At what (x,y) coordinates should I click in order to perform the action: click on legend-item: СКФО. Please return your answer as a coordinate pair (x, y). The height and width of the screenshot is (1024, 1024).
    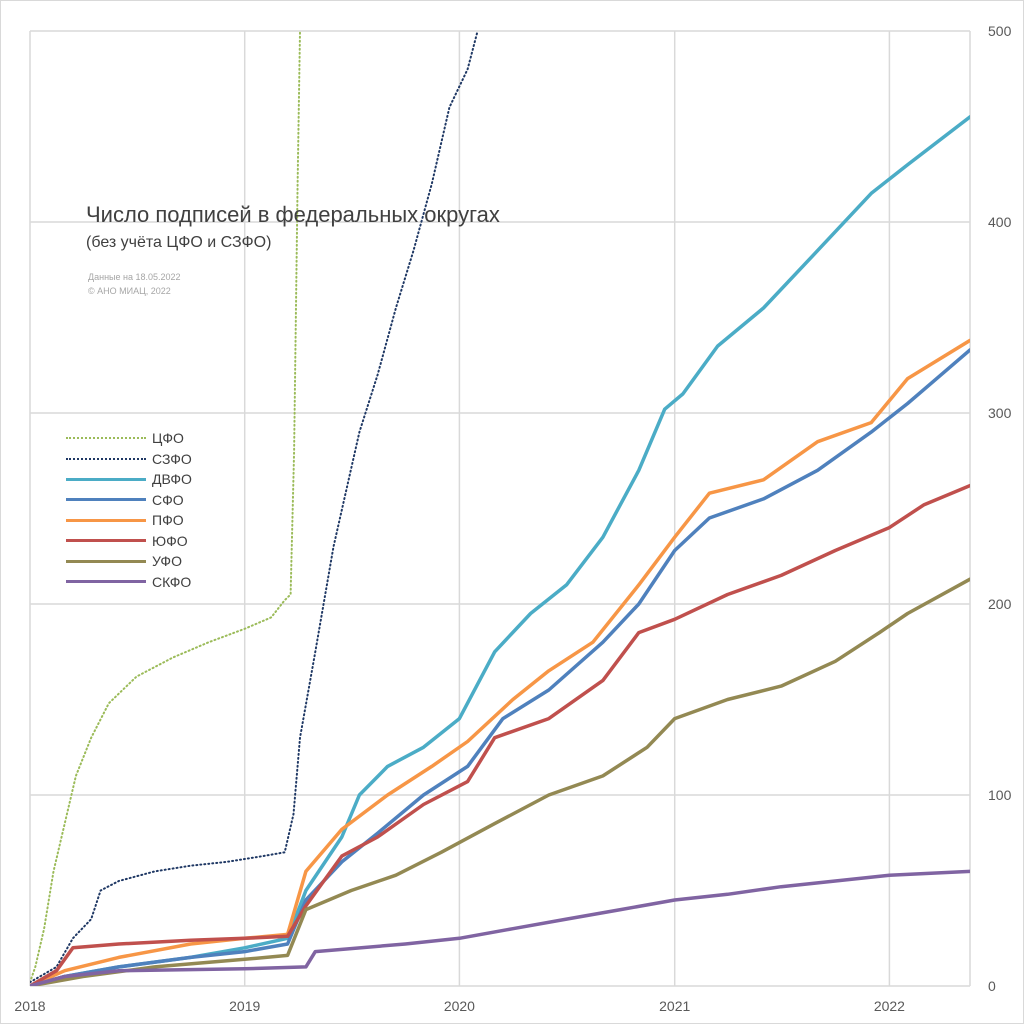
    Looking at the image, I should click on (129, 582).